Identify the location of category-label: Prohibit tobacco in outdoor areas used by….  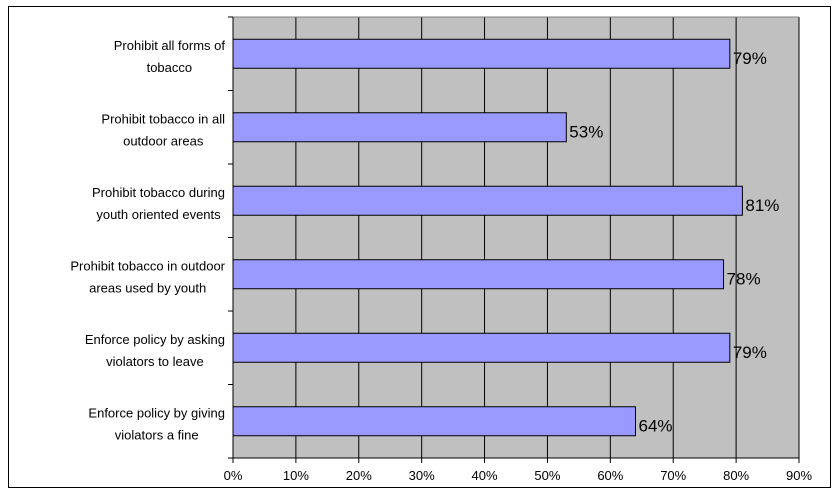
(147, 276).